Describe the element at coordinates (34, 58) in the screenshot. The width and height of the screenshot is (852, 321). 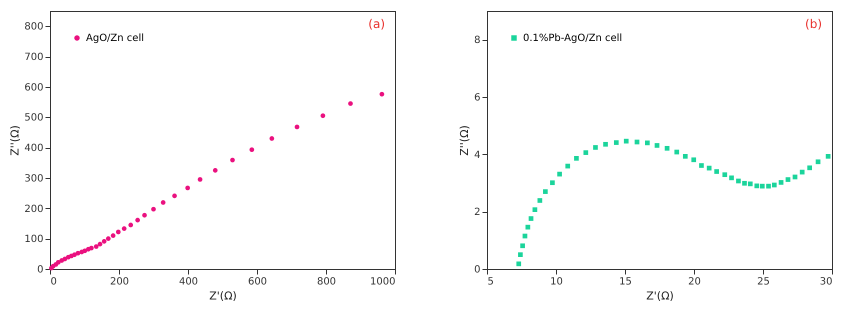
I see `y-tick-label: 700` at that location.